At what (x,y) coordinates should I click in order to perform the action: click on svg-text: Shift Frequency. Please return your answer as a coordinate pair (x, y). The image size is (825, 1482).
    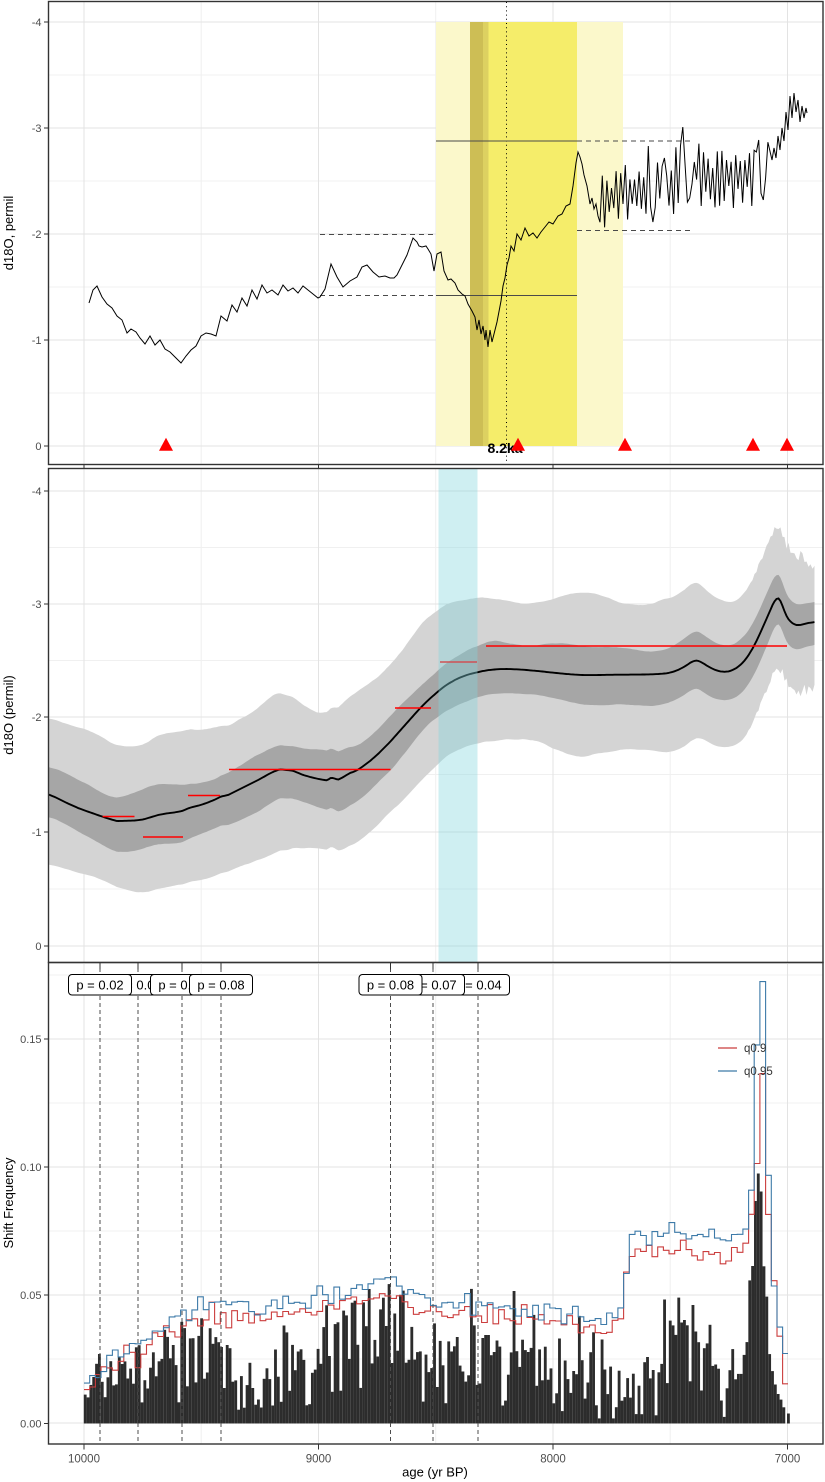
    Looking at the image, I should click on (8, 1203).